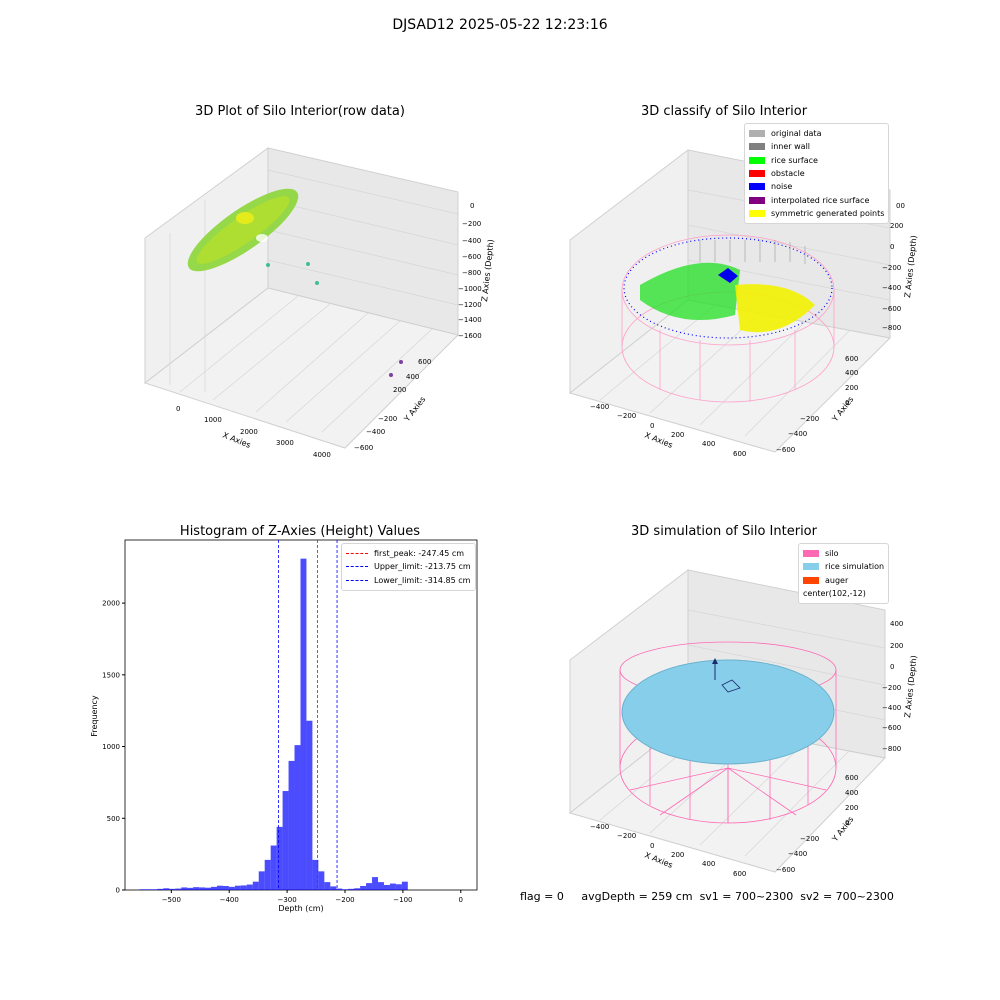 The image size is (1000, 1000). What do you see at coordinates (785, 450) in the screenshot?
I see `p2-ytick: −600` at bounding box center [785, 450].